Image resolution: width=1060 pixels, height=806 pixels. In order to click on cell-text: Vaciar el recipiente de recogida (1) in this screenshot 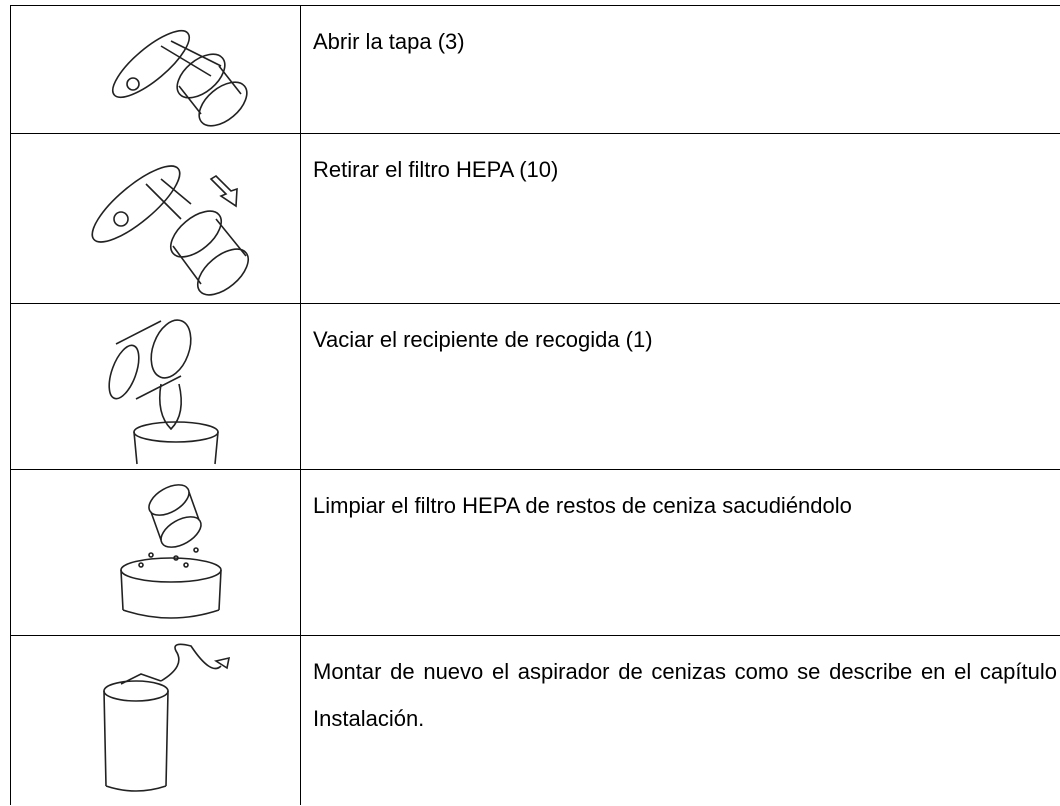, I will do `click(483, 339)`.